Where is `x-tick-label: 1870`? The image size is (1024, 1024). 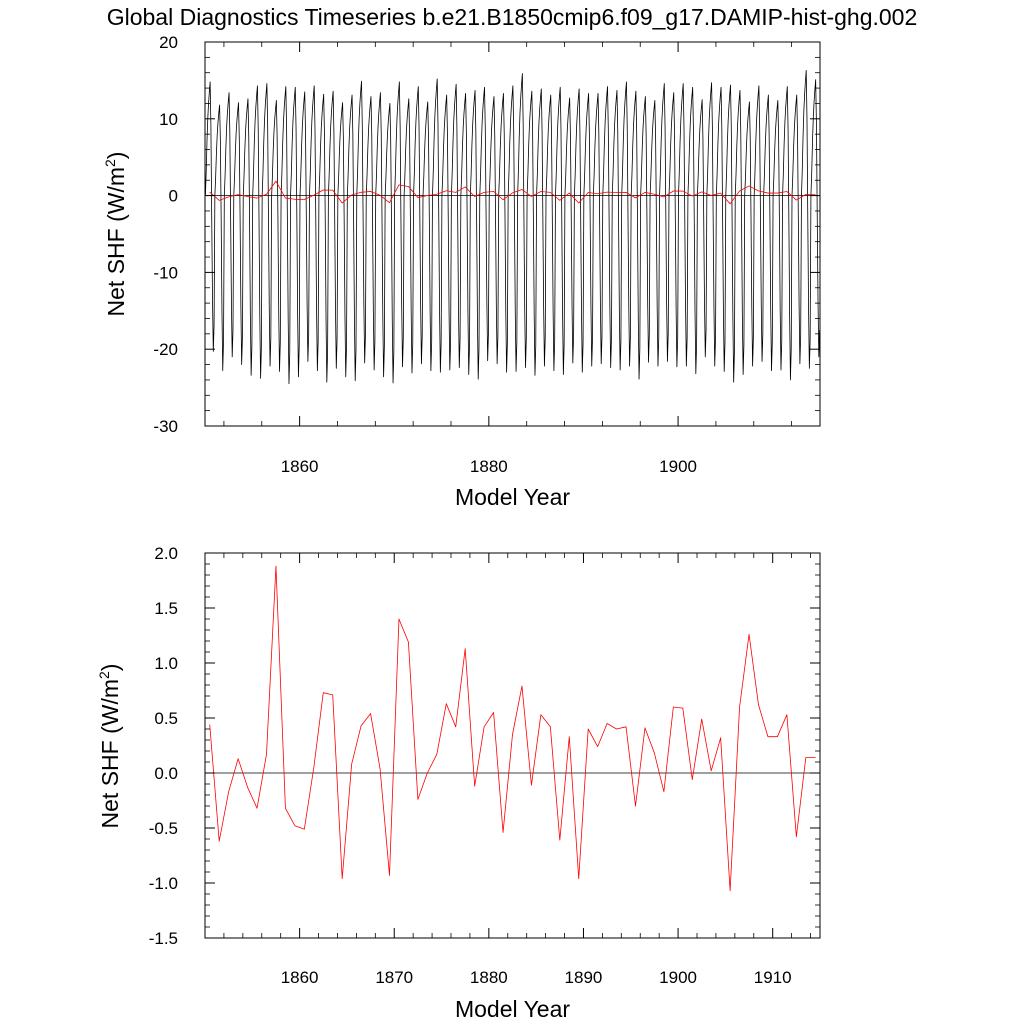 x-tick-label: 1870 is located at coordinates (394, 977).